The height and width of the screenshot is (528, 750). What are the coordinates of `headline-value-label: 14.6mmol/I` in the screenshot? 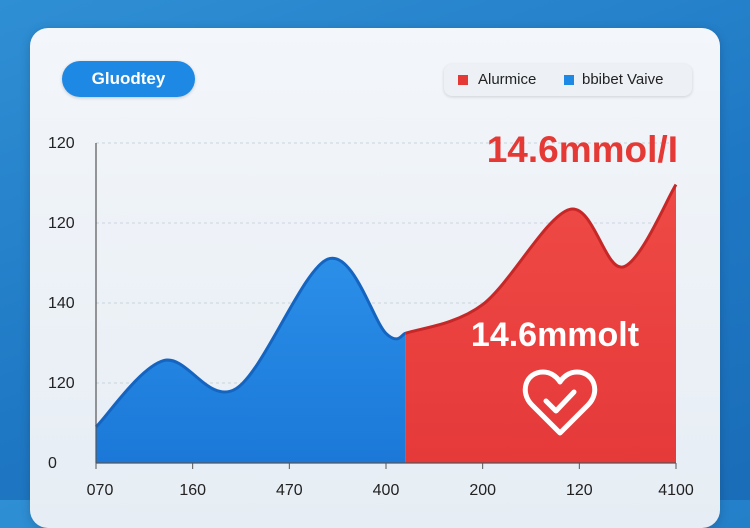 It's located at (582, 149).